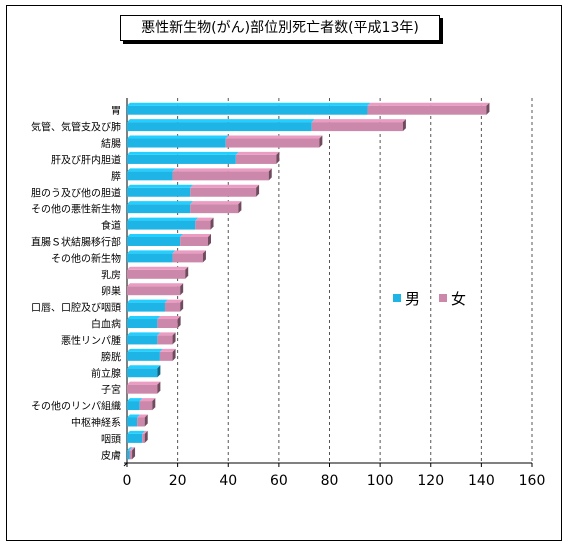 The height and width of the screenshot is (547, 568). What do you see at coordinates (116, 111) in the screenshot?
I see `category-label: 胃` at bounding box center [116, 111].